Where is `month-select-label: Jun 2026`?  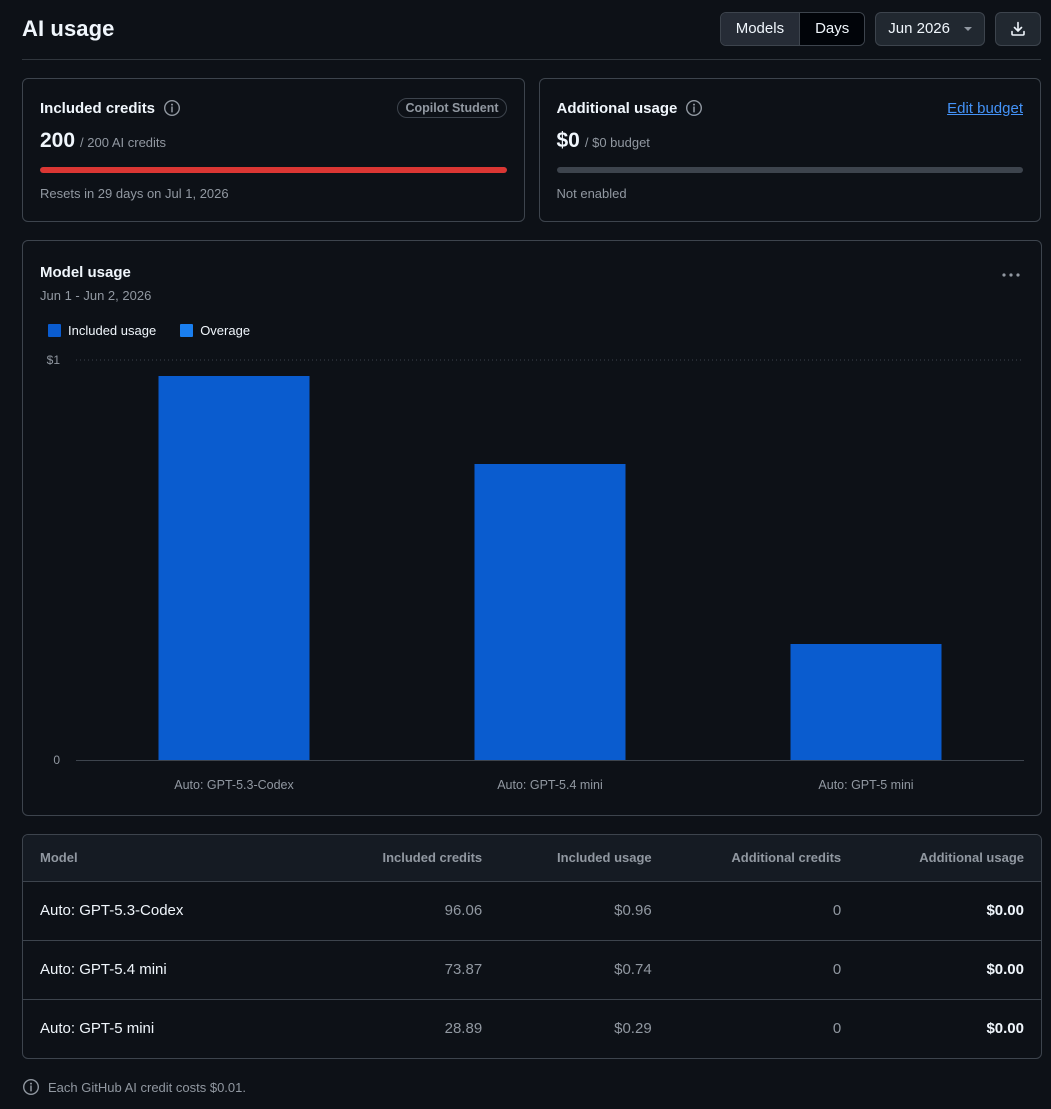
month-select-label: Jun 2026 is located at coordinates (919, 28).